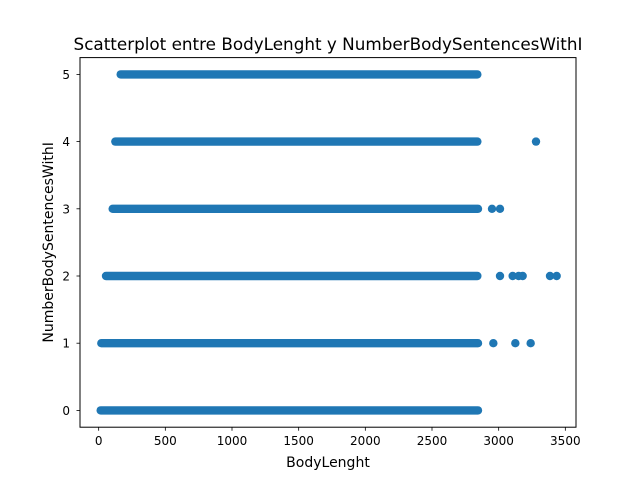 The width and height of the screenshot is (640, 480). I want to click on x-tick-label: 3000, so click(498, 441).